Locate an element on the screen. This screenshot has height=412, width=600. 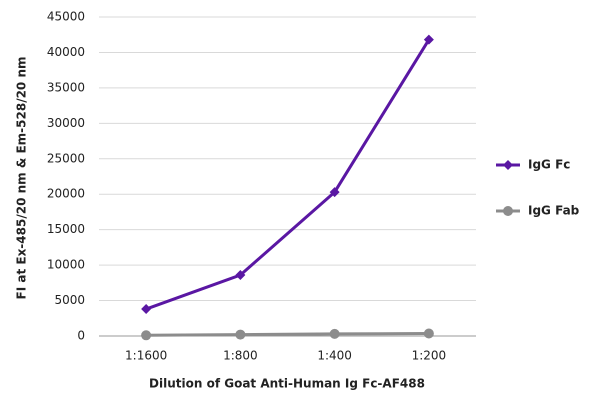
y-tick-label: 45000 is located at coordinates (66, 17).